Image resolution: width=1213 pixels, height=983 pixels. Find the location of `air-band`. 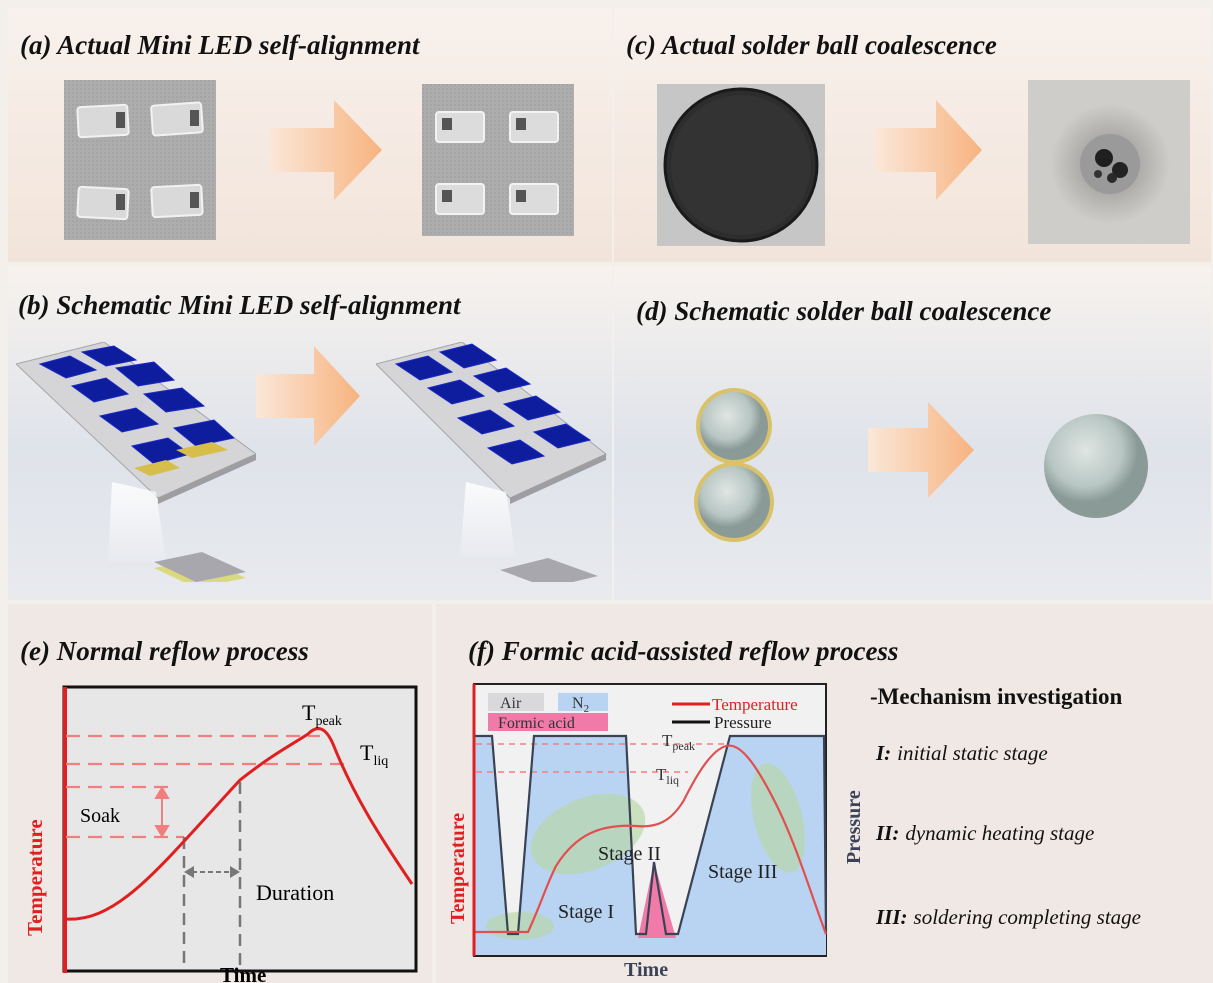

air-band is located at coordinates (516, 702).